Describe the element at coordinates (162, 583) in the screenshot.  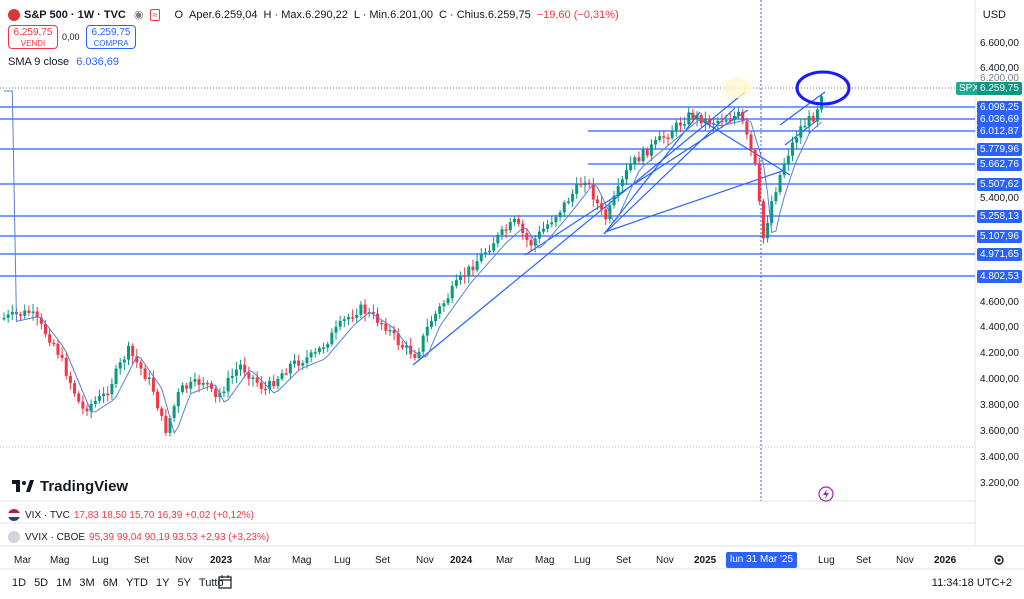
I see `range-1y: 1Y` at that location.